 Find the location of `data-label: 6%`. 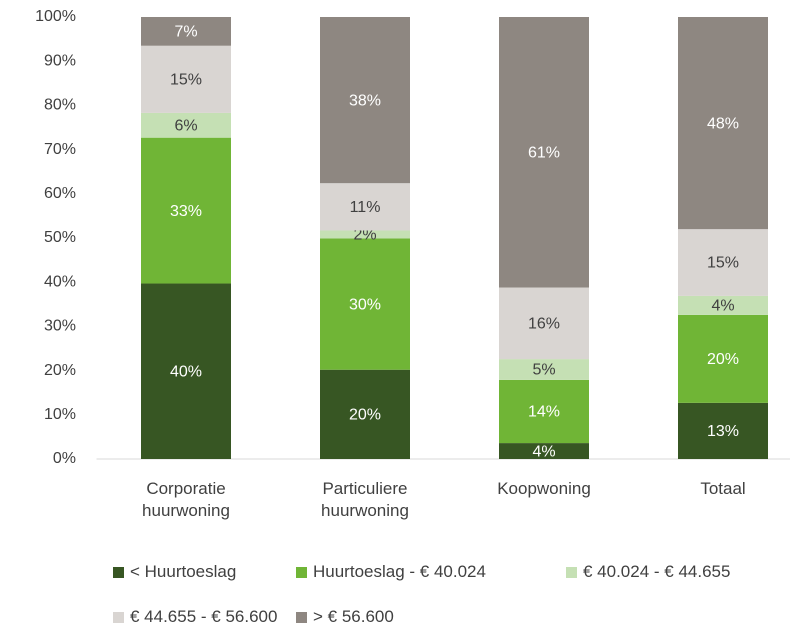

data-label: 6% is located at coordinates (185, 126).